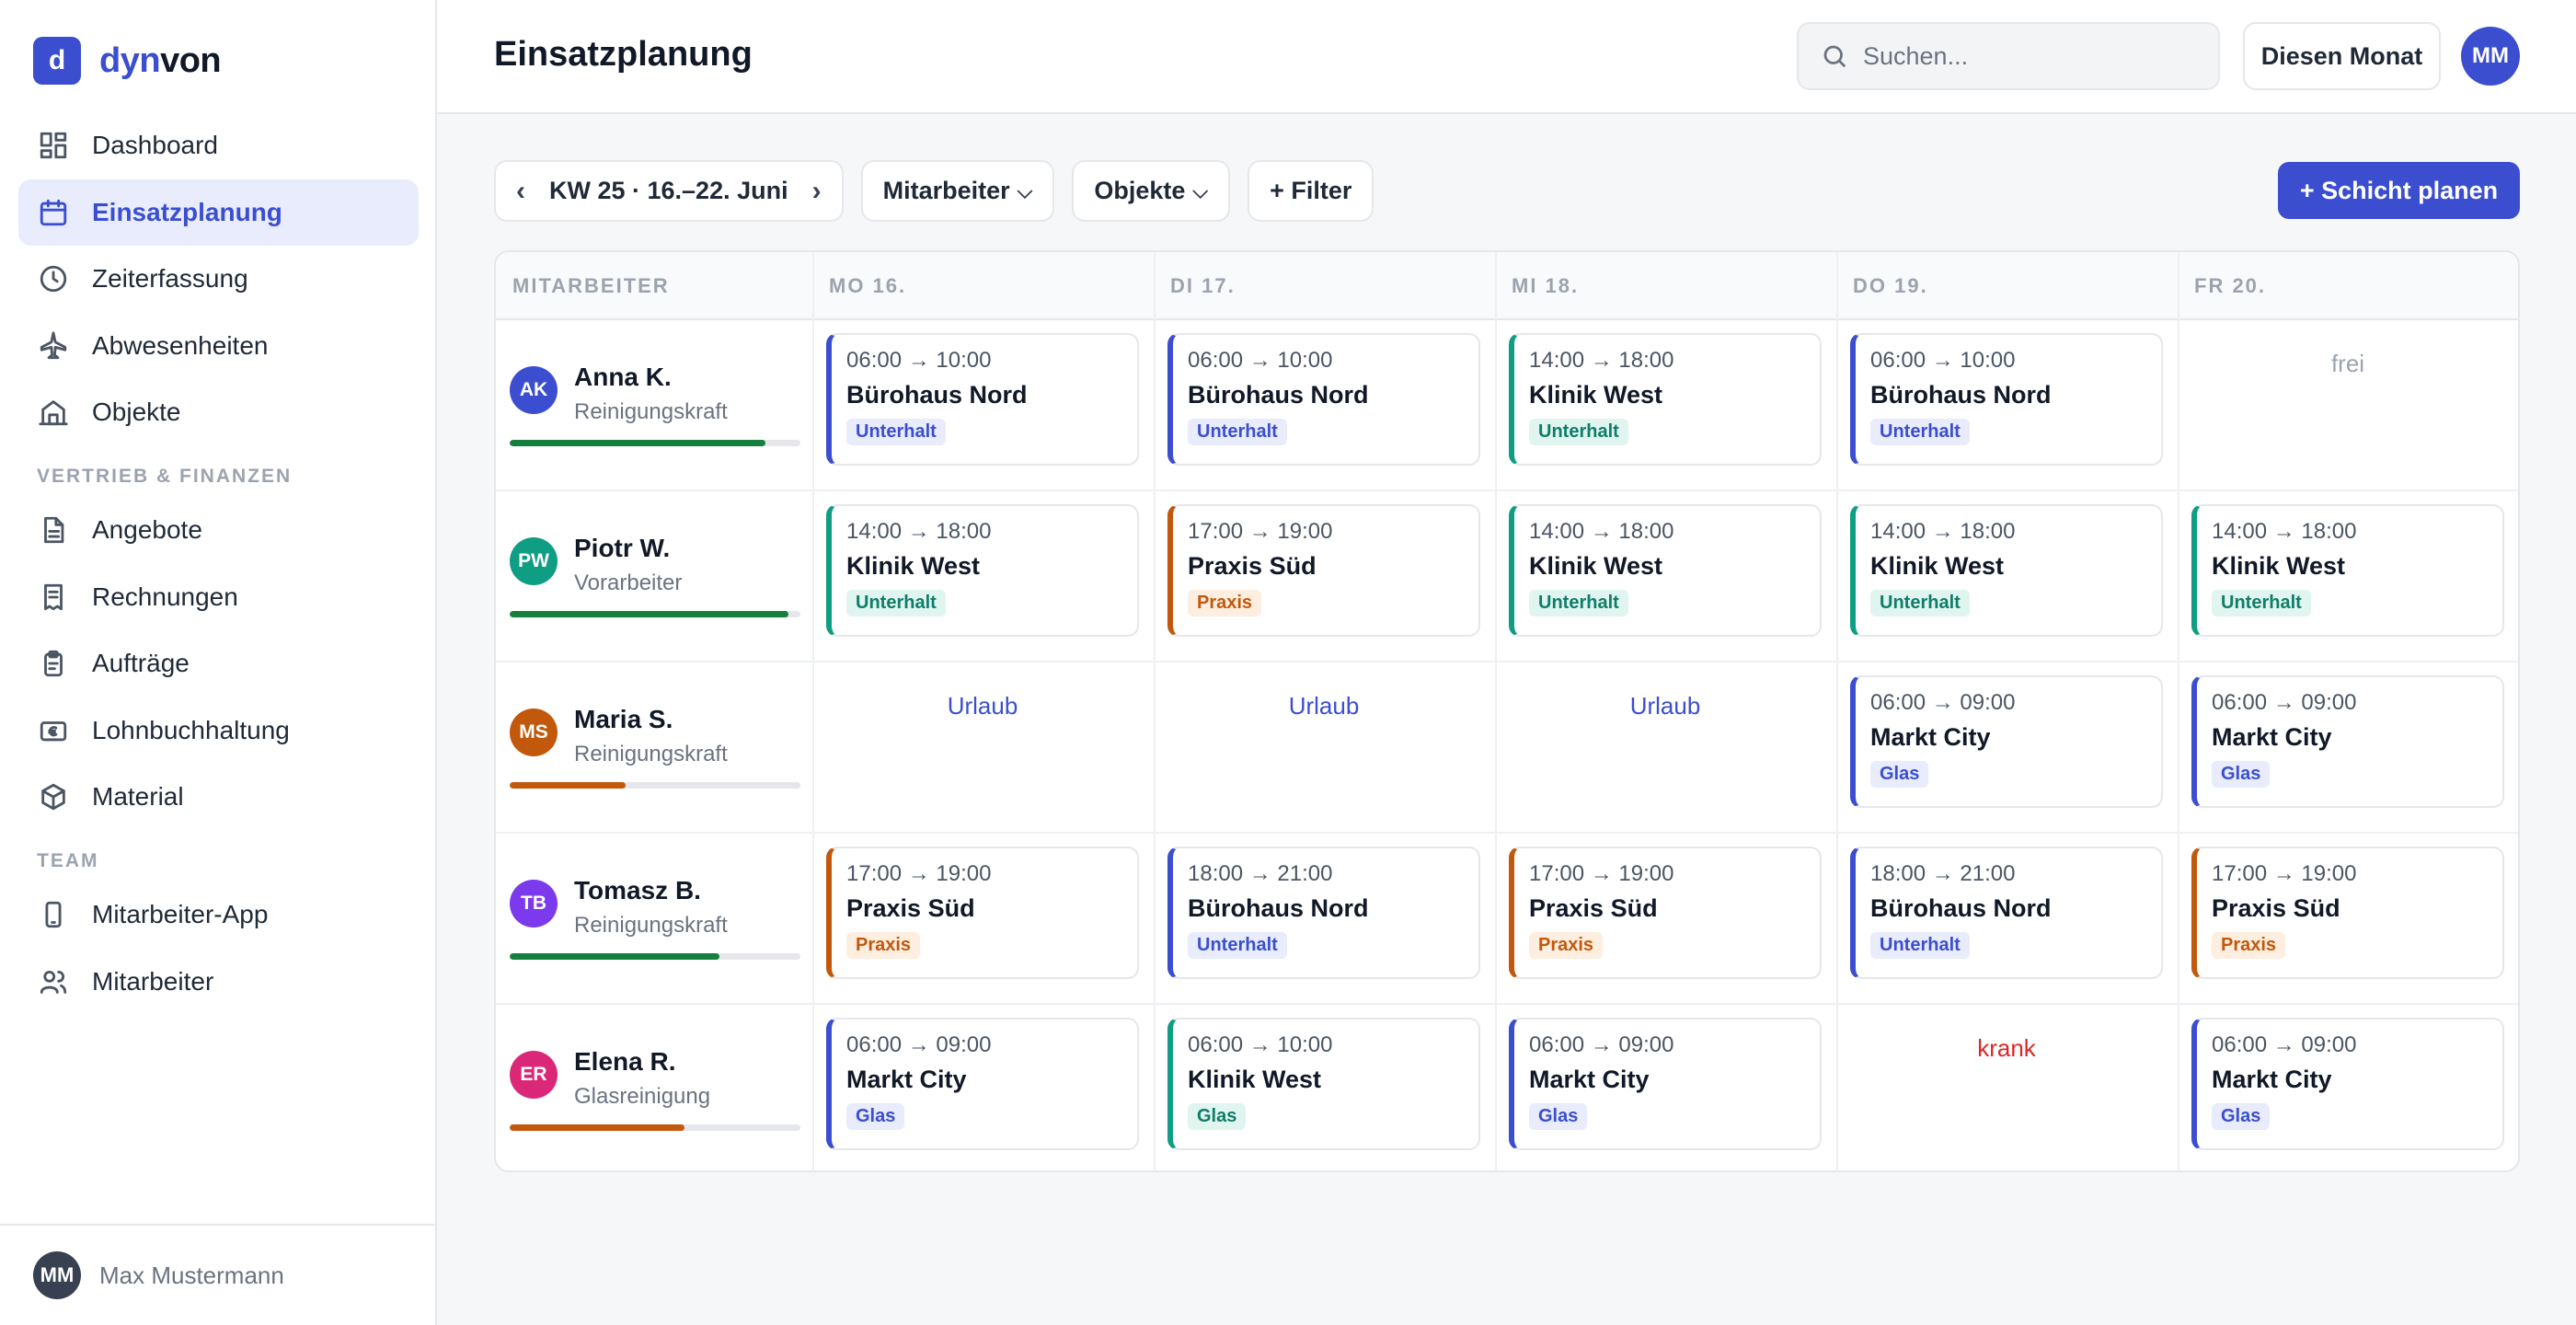  I want to click on employee-cell: AK Anna K. Reinigungskraft, so click(657, 405).